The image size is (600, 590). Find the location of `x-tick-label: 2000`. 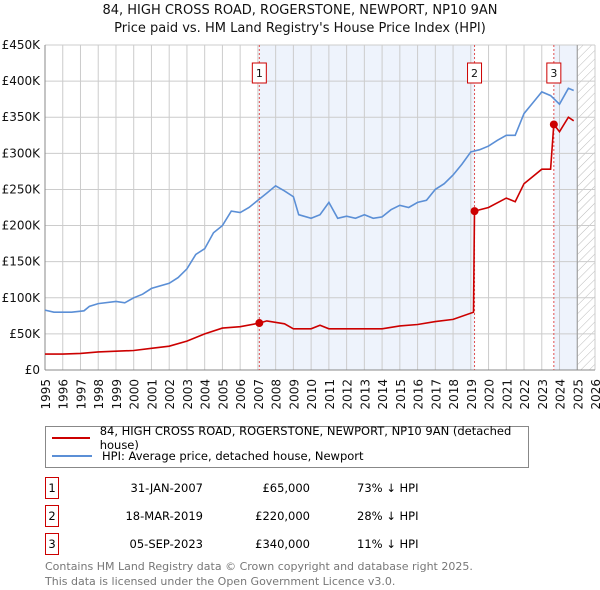

x-tick-label: 2000 is located at coordinates (135, 394).